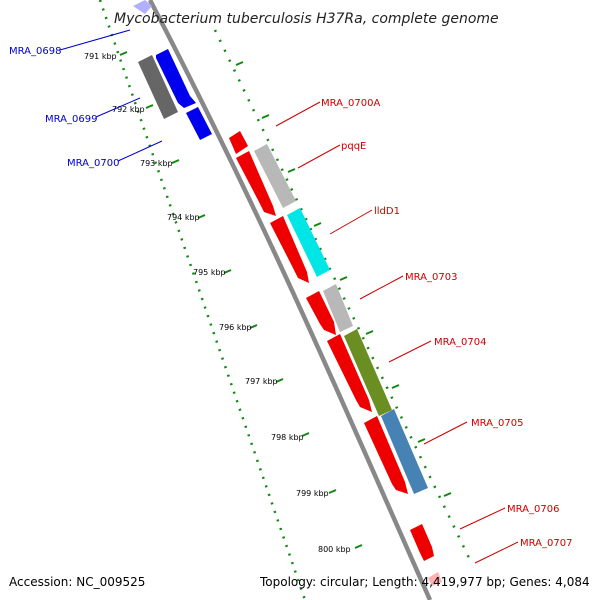 This screenshot has width=600, height=600. I want to click on tick-label-800: 800 kbp, so click(334, 549).